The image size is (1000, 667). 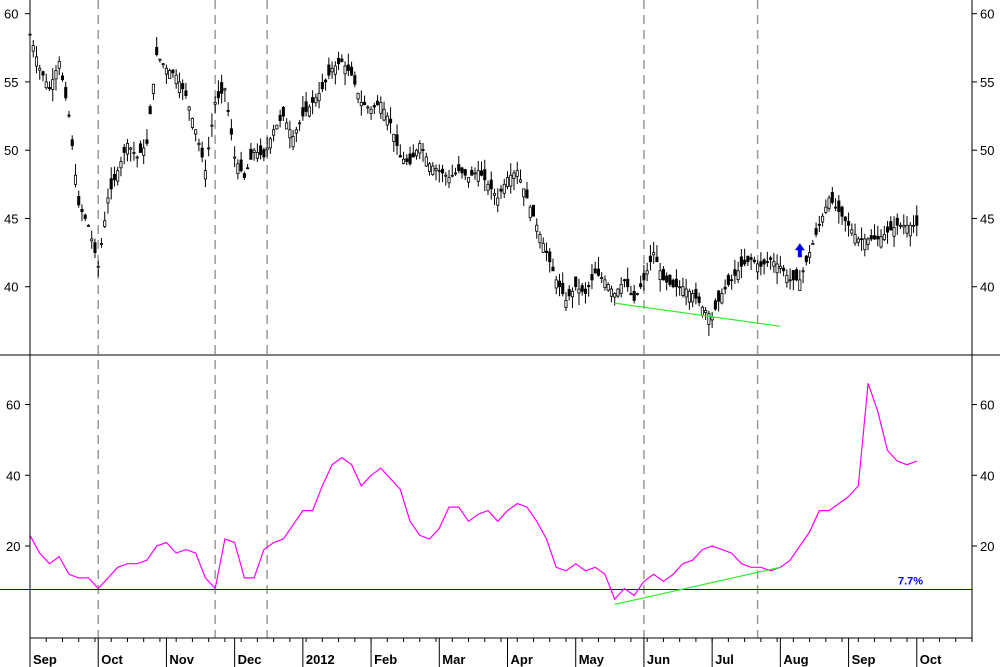 What do you see at coordinates (112, 659) in the screenshot?
I see `month-label: Oct` at bounding box center [112, 659].